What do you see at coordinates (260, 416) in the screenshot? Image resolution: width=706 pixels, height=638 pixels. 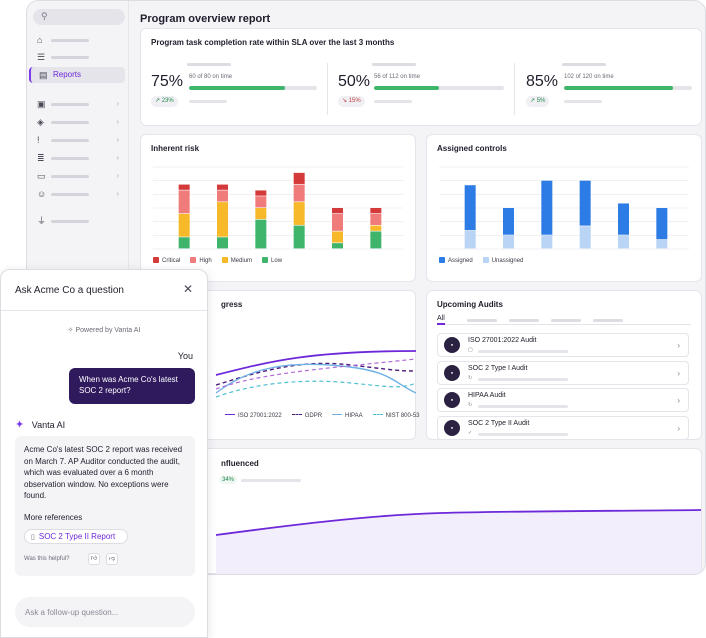 I see `legend-label: ISO 27001:2022` at bounding box center [260, 416].